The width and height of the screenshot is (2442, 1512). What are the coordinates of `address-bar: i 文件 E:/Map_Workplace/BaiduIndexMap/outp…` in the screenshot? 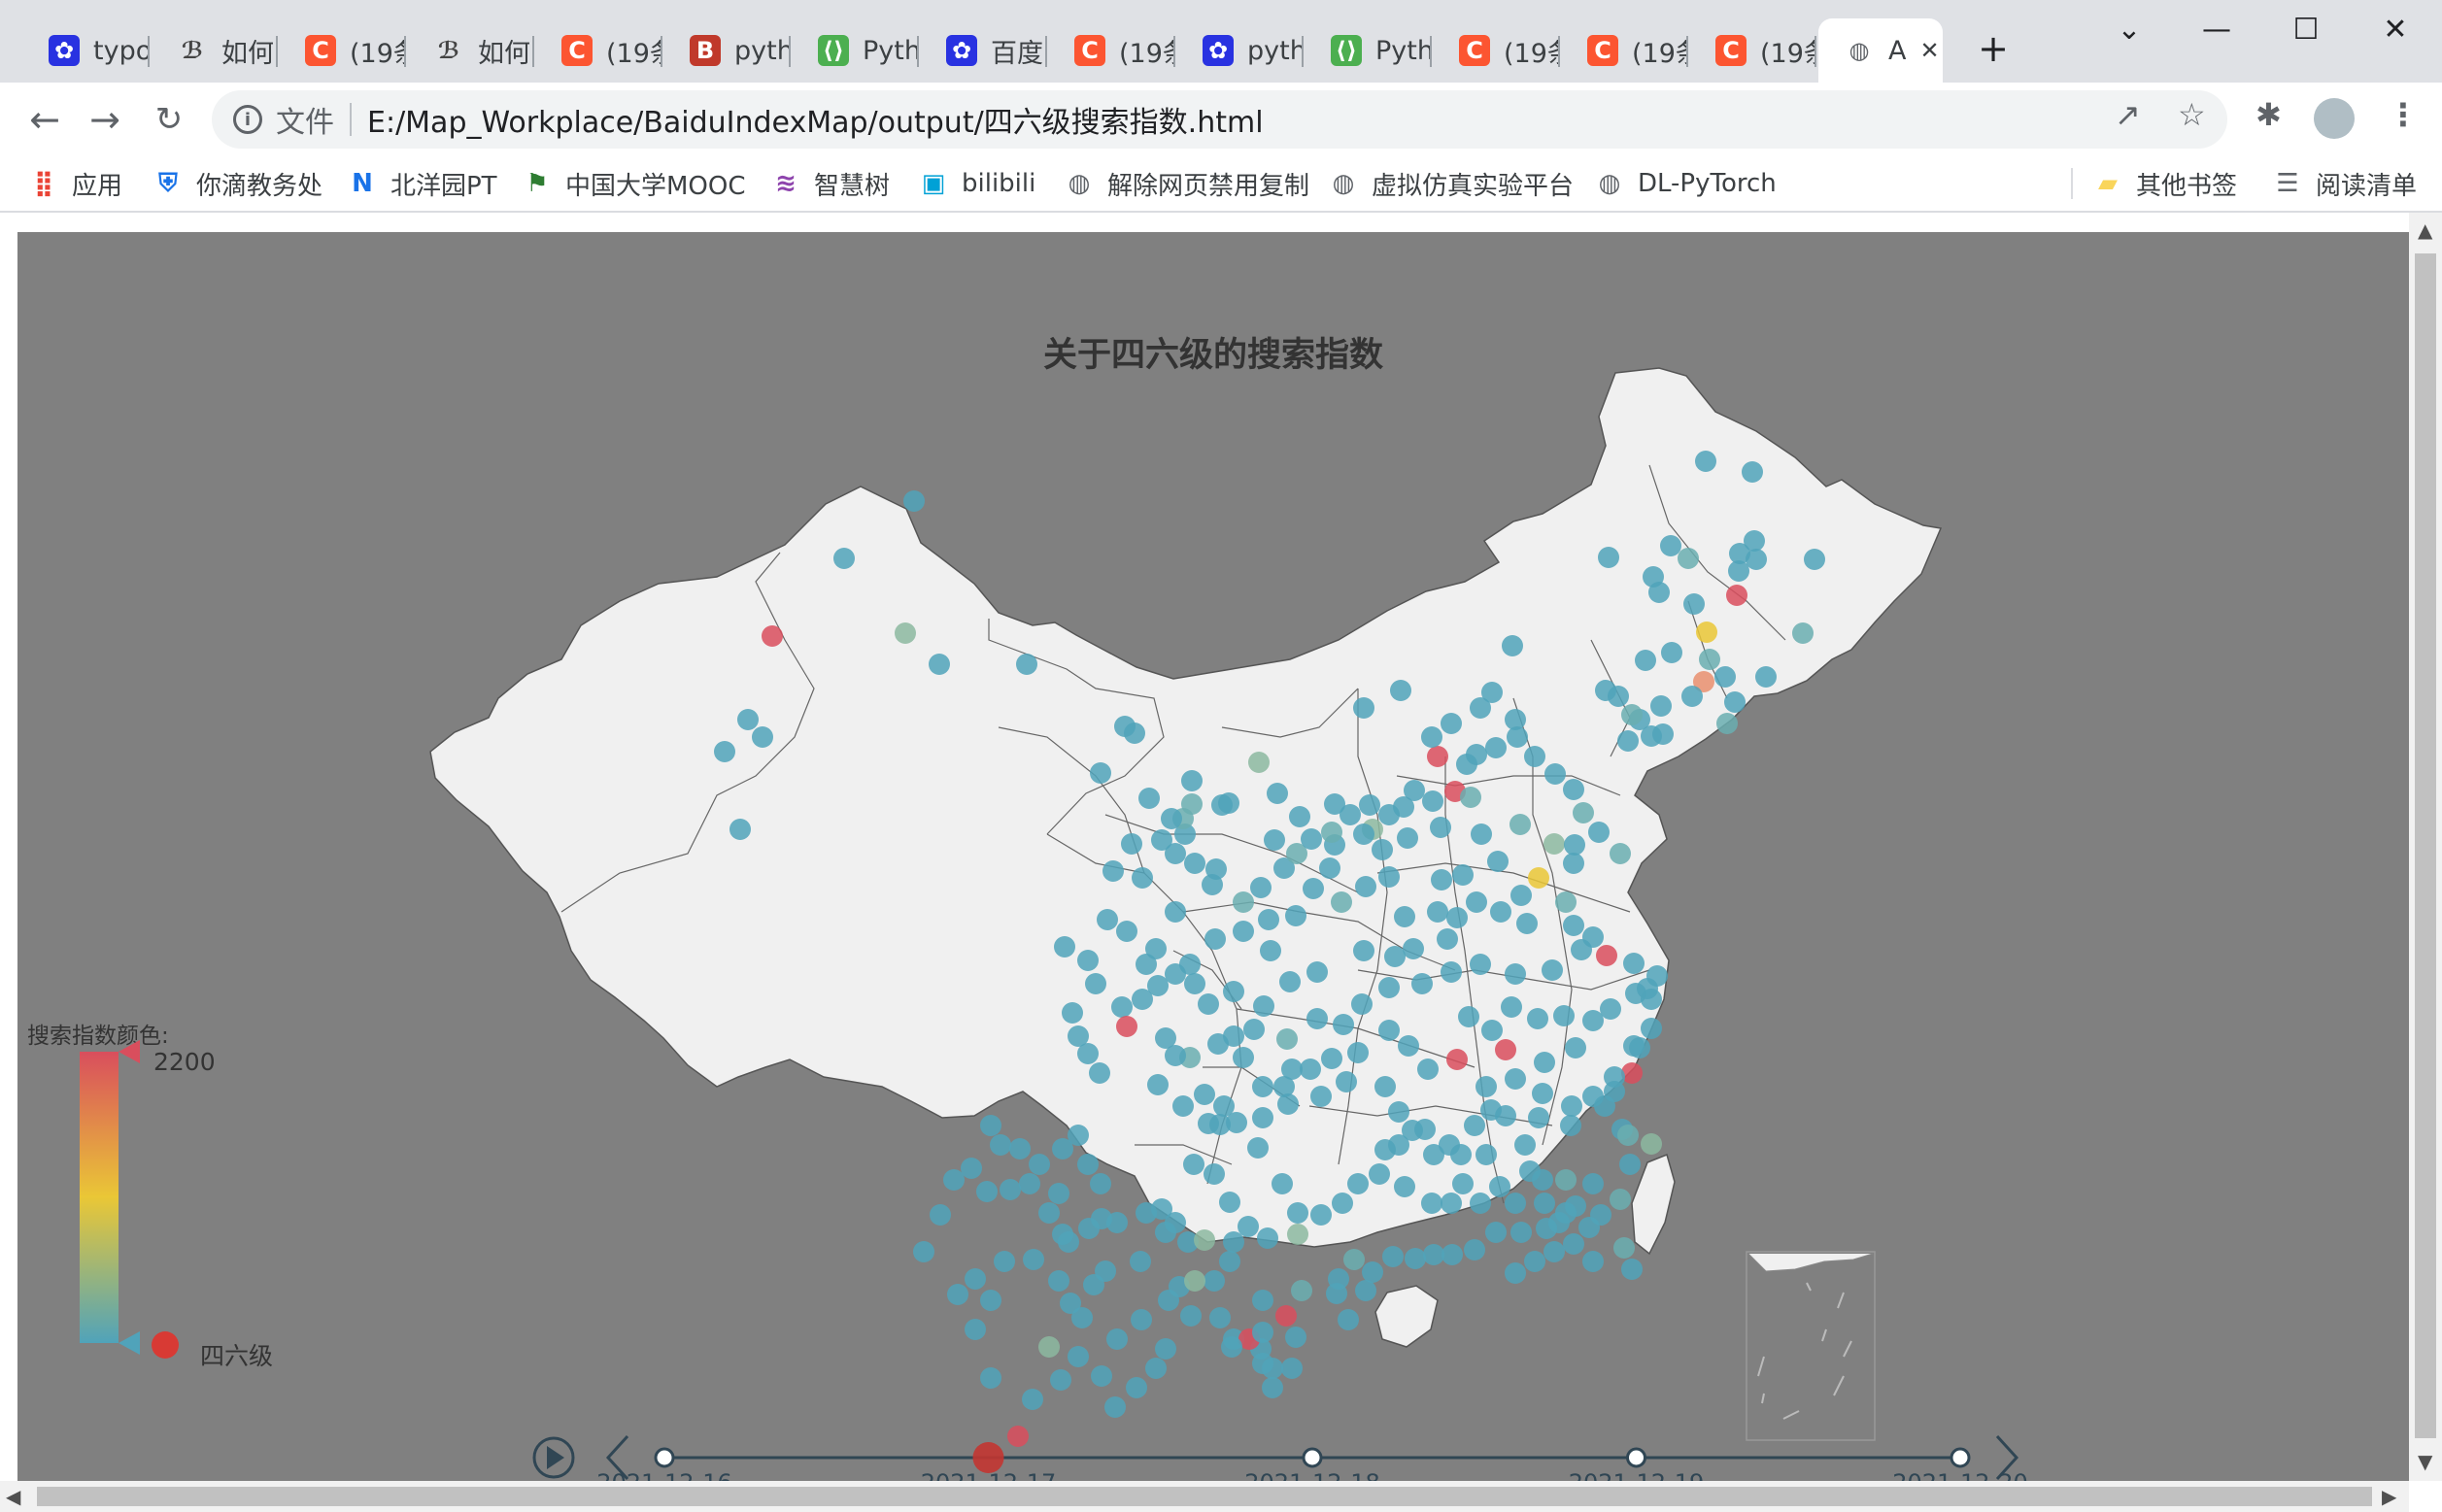 It's located at (1219, 119).